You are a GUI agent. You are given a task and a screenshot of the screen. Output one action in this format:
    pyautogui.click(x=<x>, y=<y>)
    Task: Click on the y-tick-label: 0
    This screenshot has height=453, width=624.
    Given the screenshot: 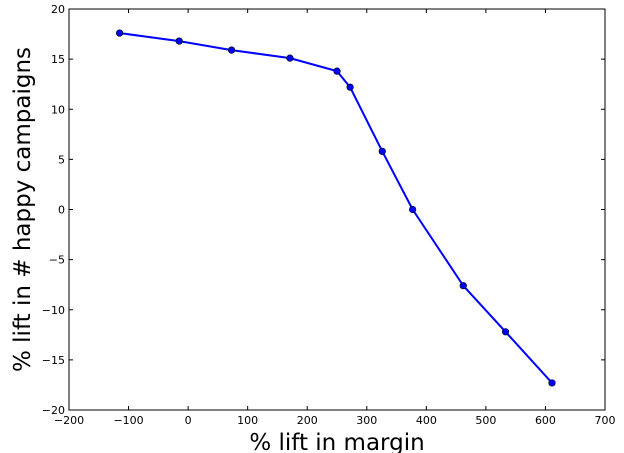 What is the action you would take?
    pyautogui.click(x=61, y=210)
    